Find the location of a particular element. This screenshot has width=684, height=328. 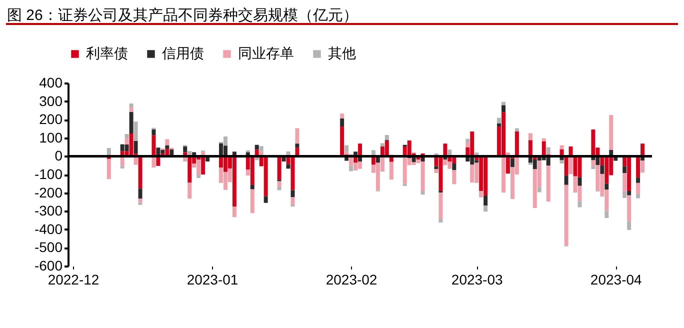

chart-title: 图 26：证券公司及其产品不同券种交易规模（亿元） is located at coordinates (182, 15).